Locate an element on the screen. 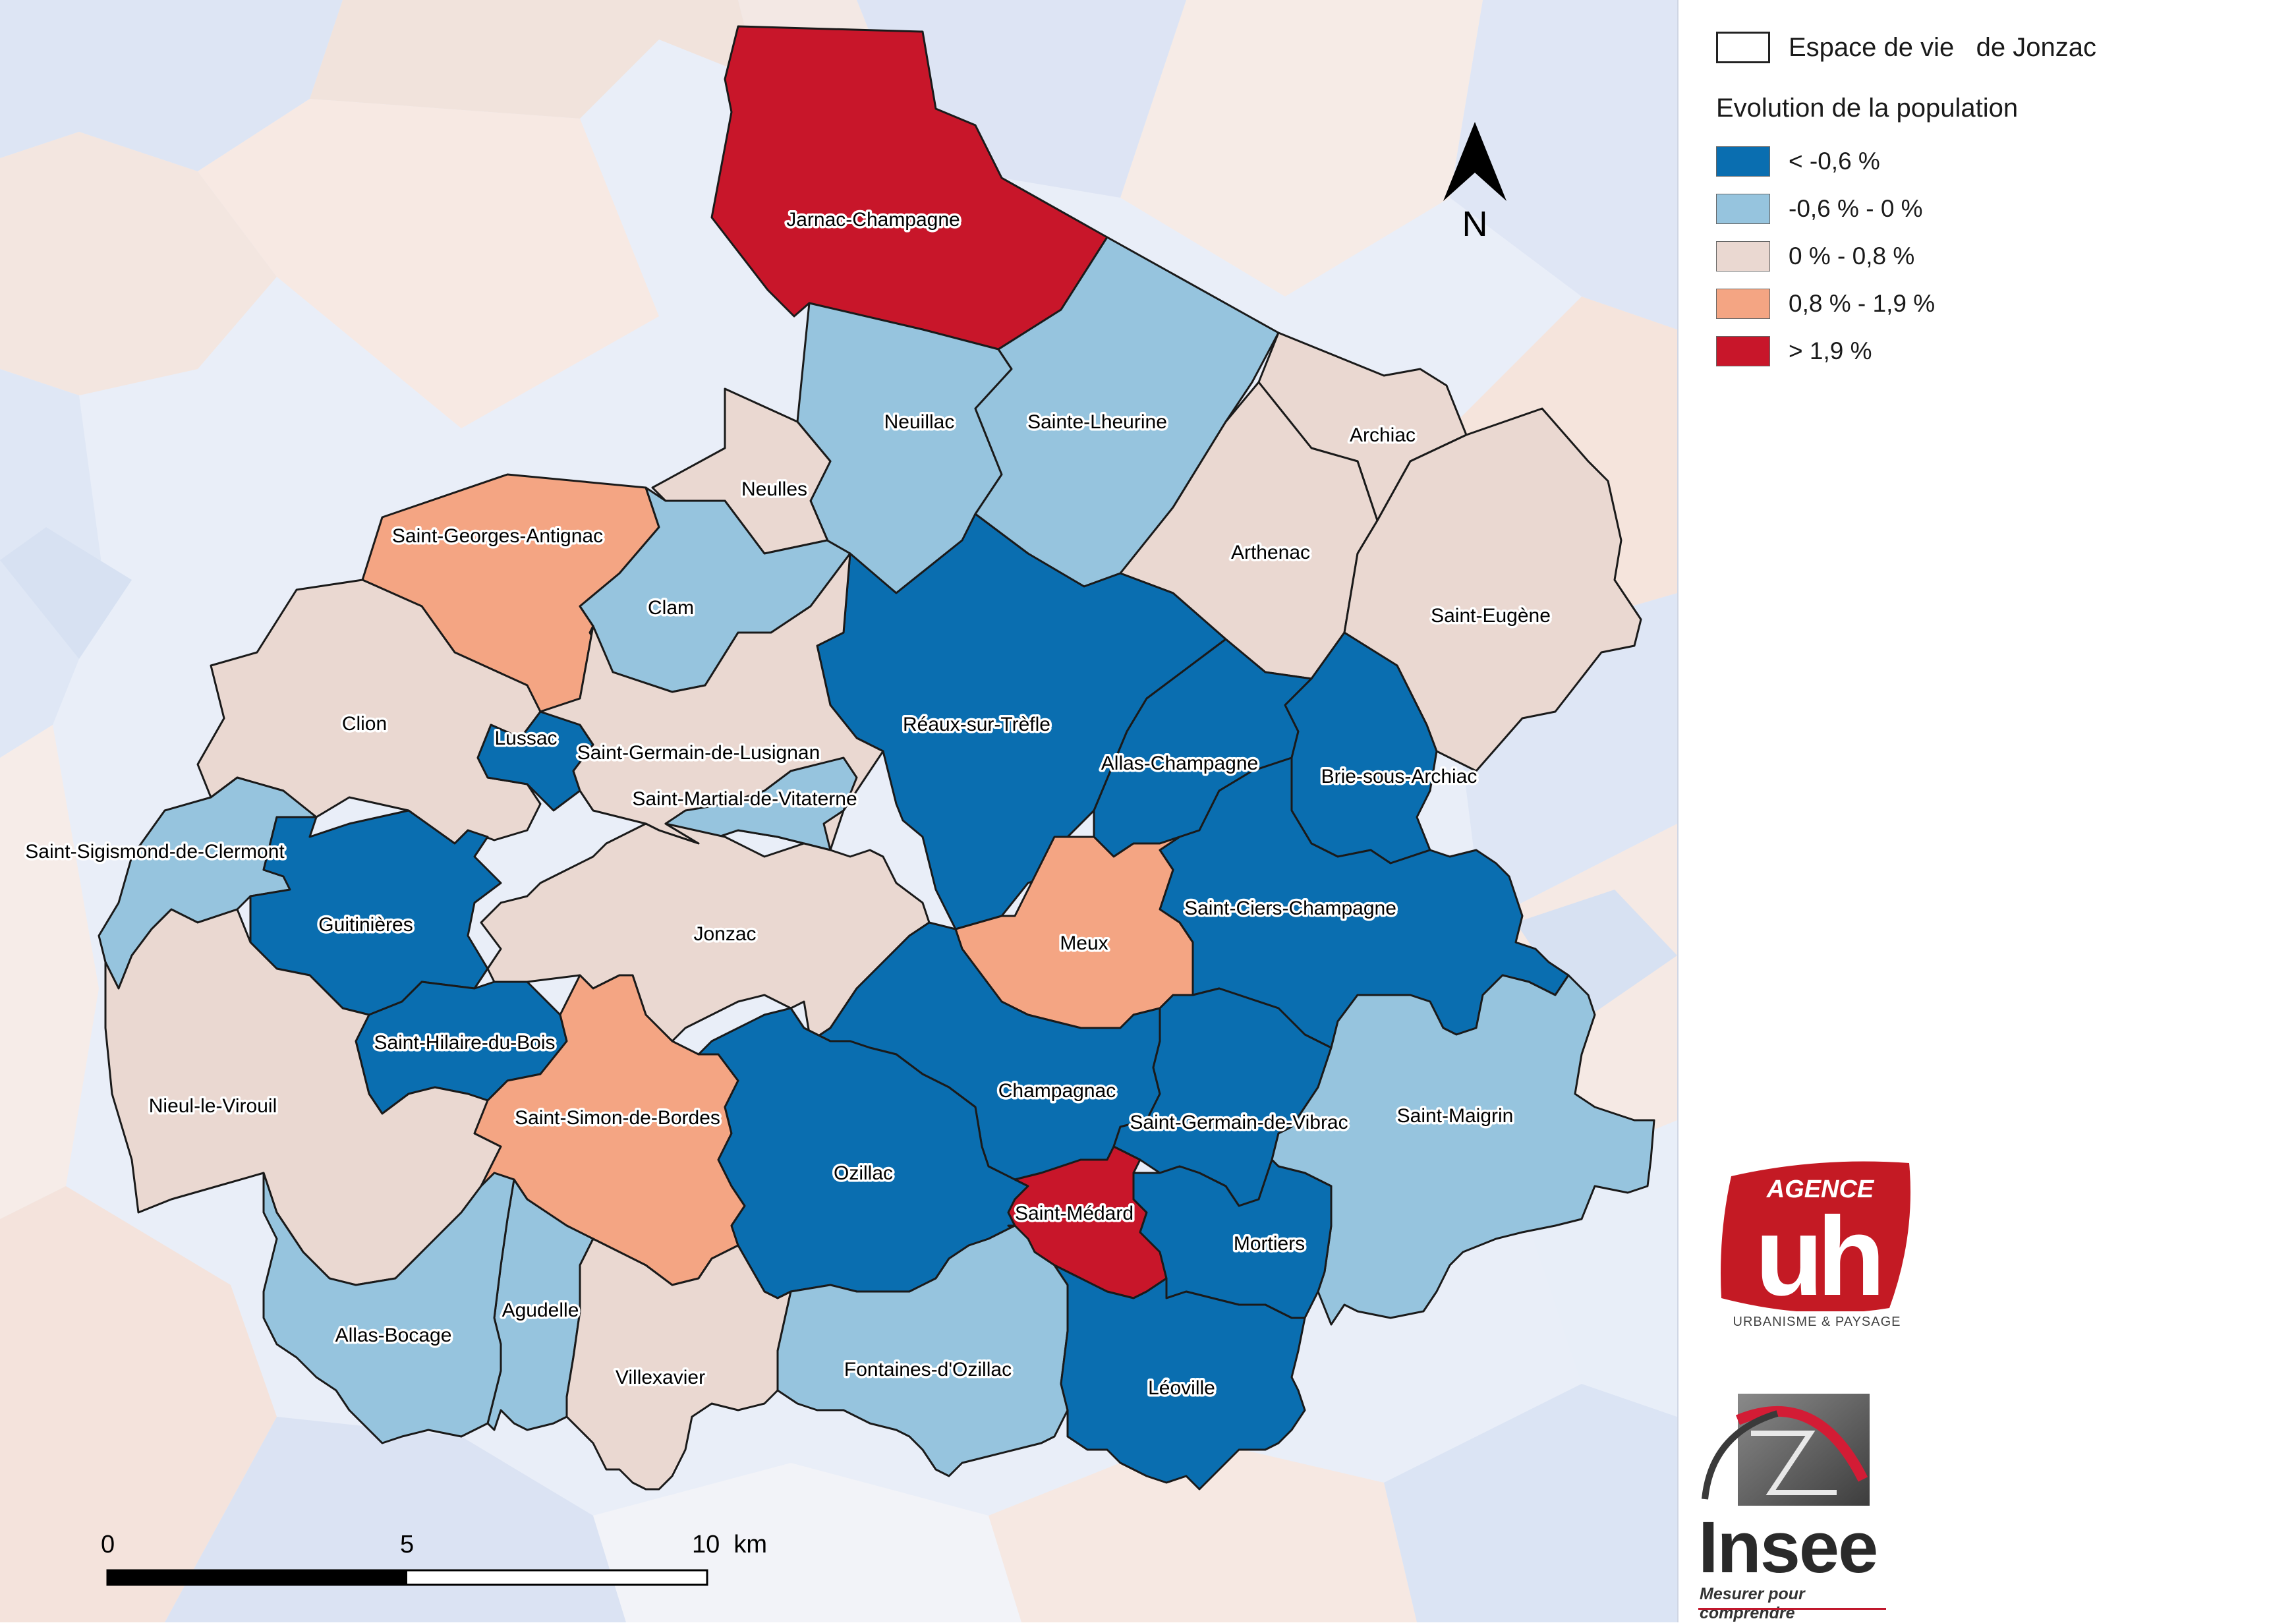  scale-label-5: 5 is located at coordinates (408, 1544).